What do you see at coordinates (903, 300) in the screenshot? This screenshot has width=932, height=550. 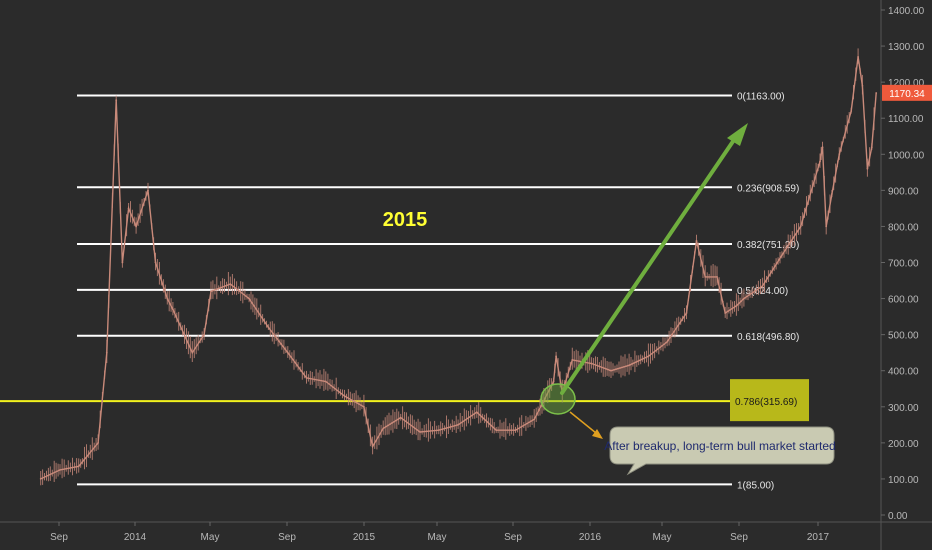 I see `y-tick-label-8: 600.00` at bounding box center [903, 300].